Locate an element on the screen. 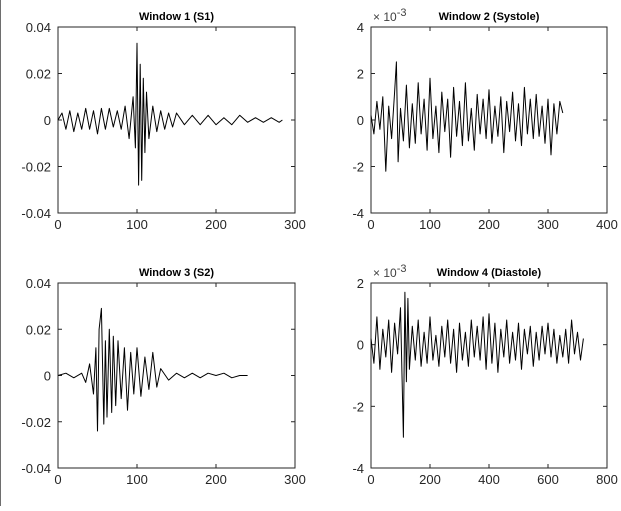 Image resolution: width=621 pixels, height=511 pixels. x-tick-label: 600 is located at coordinates (548, 479).